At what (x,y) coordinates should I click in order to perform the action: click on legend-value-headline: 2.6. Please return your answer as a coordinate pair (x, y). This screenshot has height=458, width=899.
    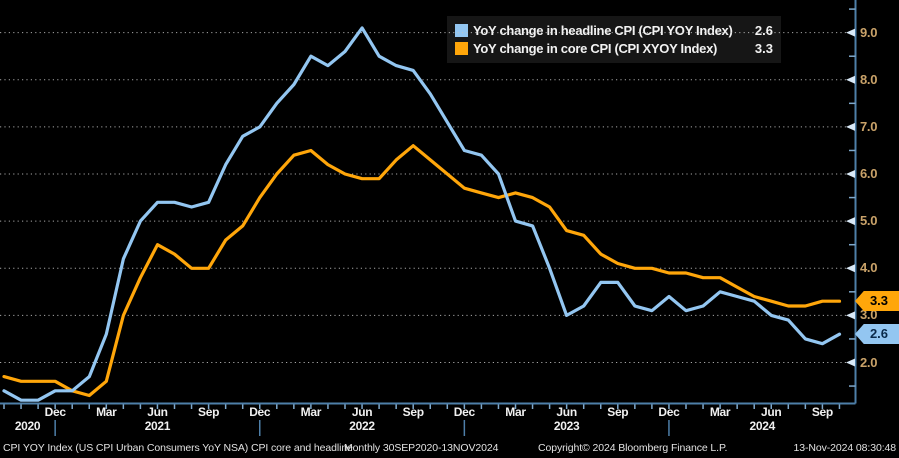
    Looking at the image, I should click on (763, 30).